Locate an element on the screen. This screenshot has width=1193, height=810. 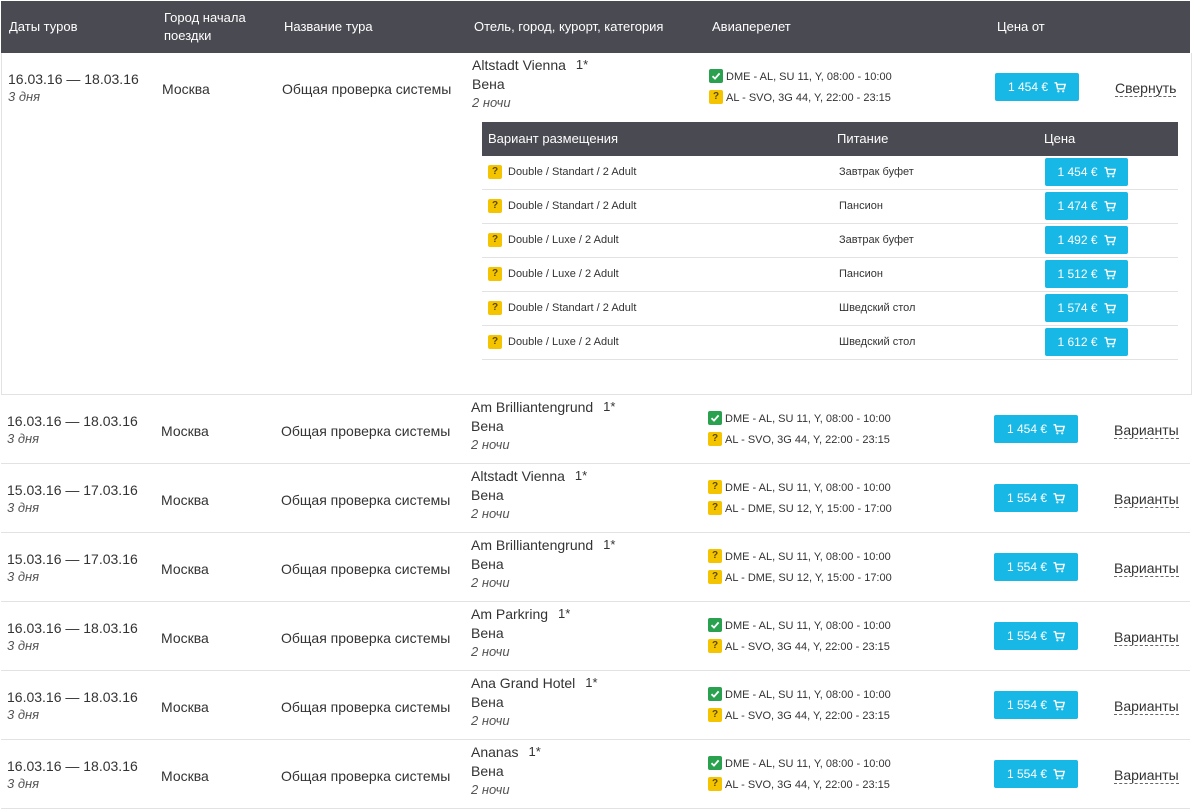
variant-price-button: 1 492 € is located at coordinates (1086, 240).